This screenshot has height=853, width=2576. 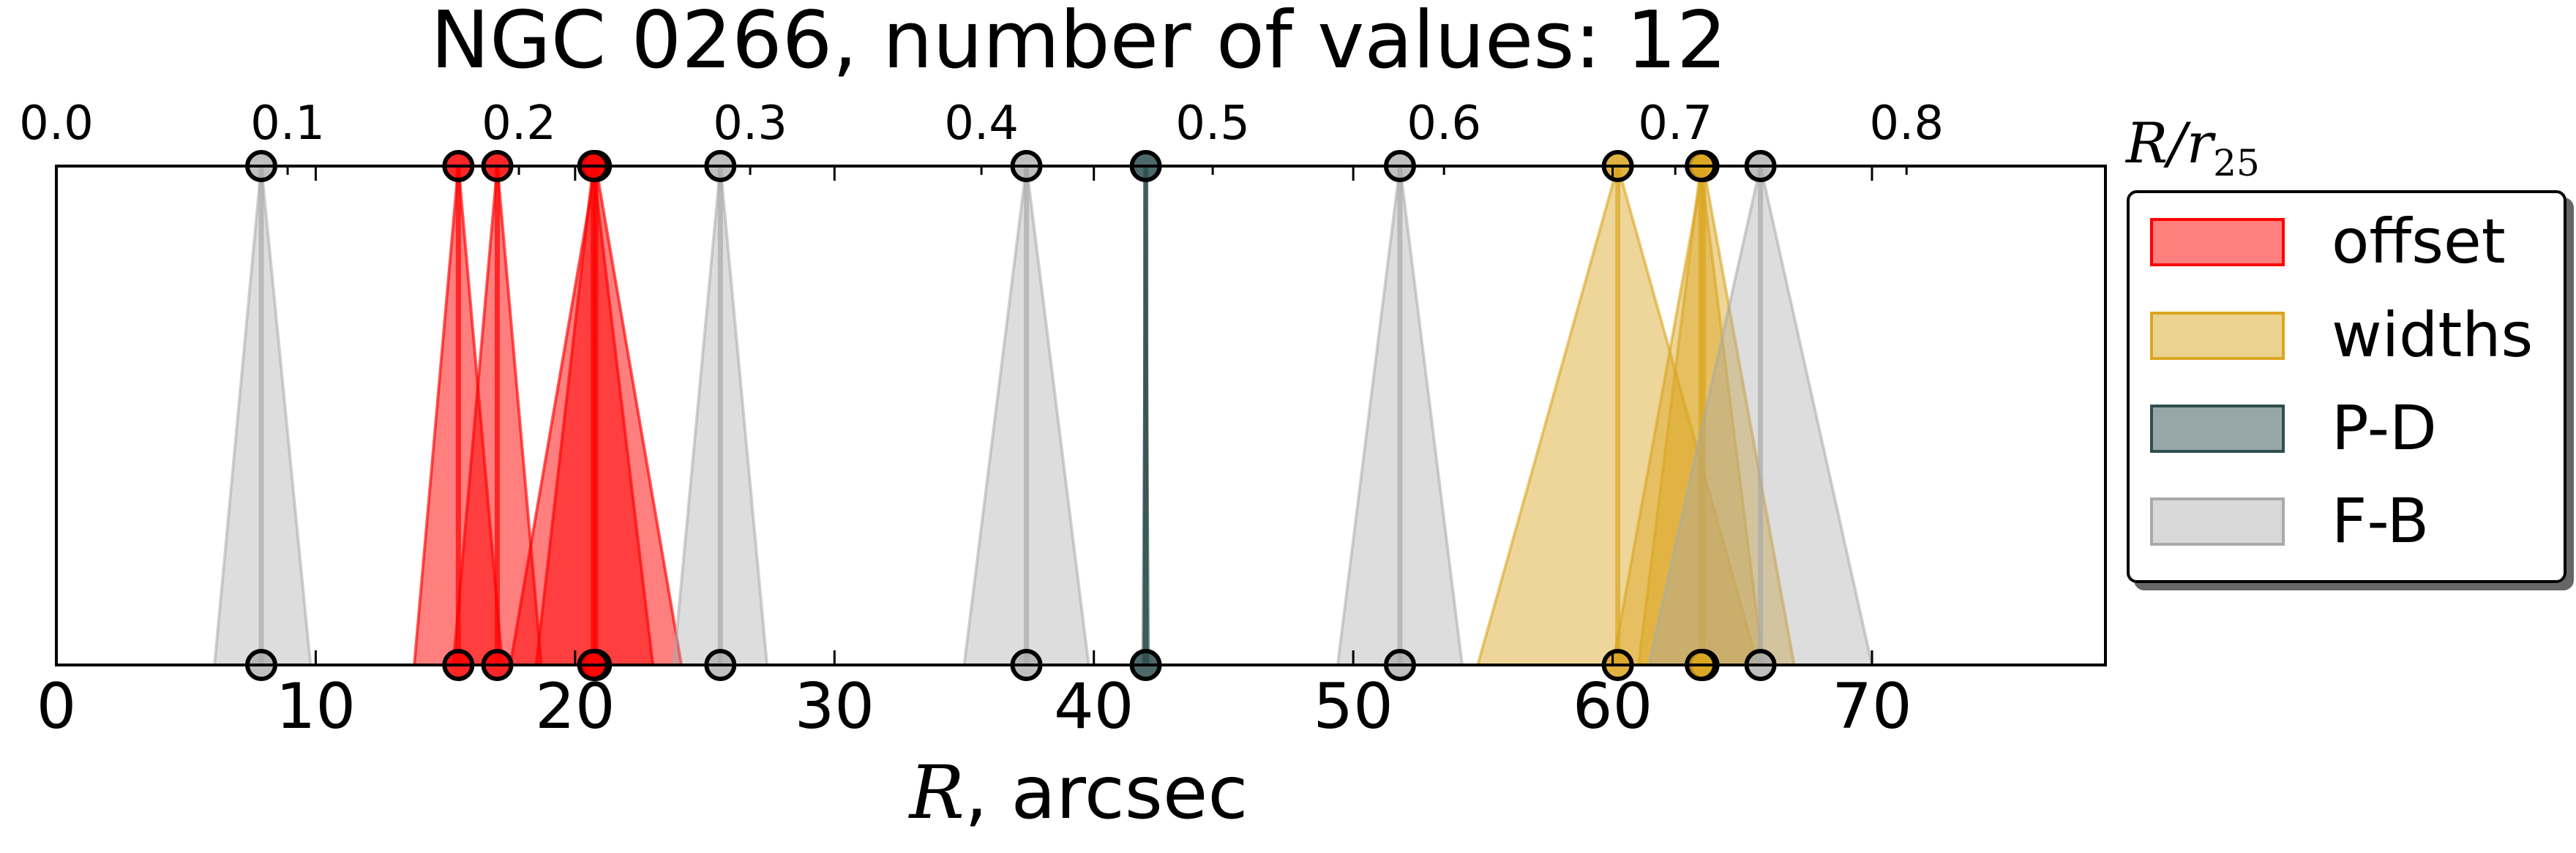 What do you see at coordinates (2217, 521) in the screenshot?
I see `legend-swatch-f-b` at bounding box center [2217, 521].